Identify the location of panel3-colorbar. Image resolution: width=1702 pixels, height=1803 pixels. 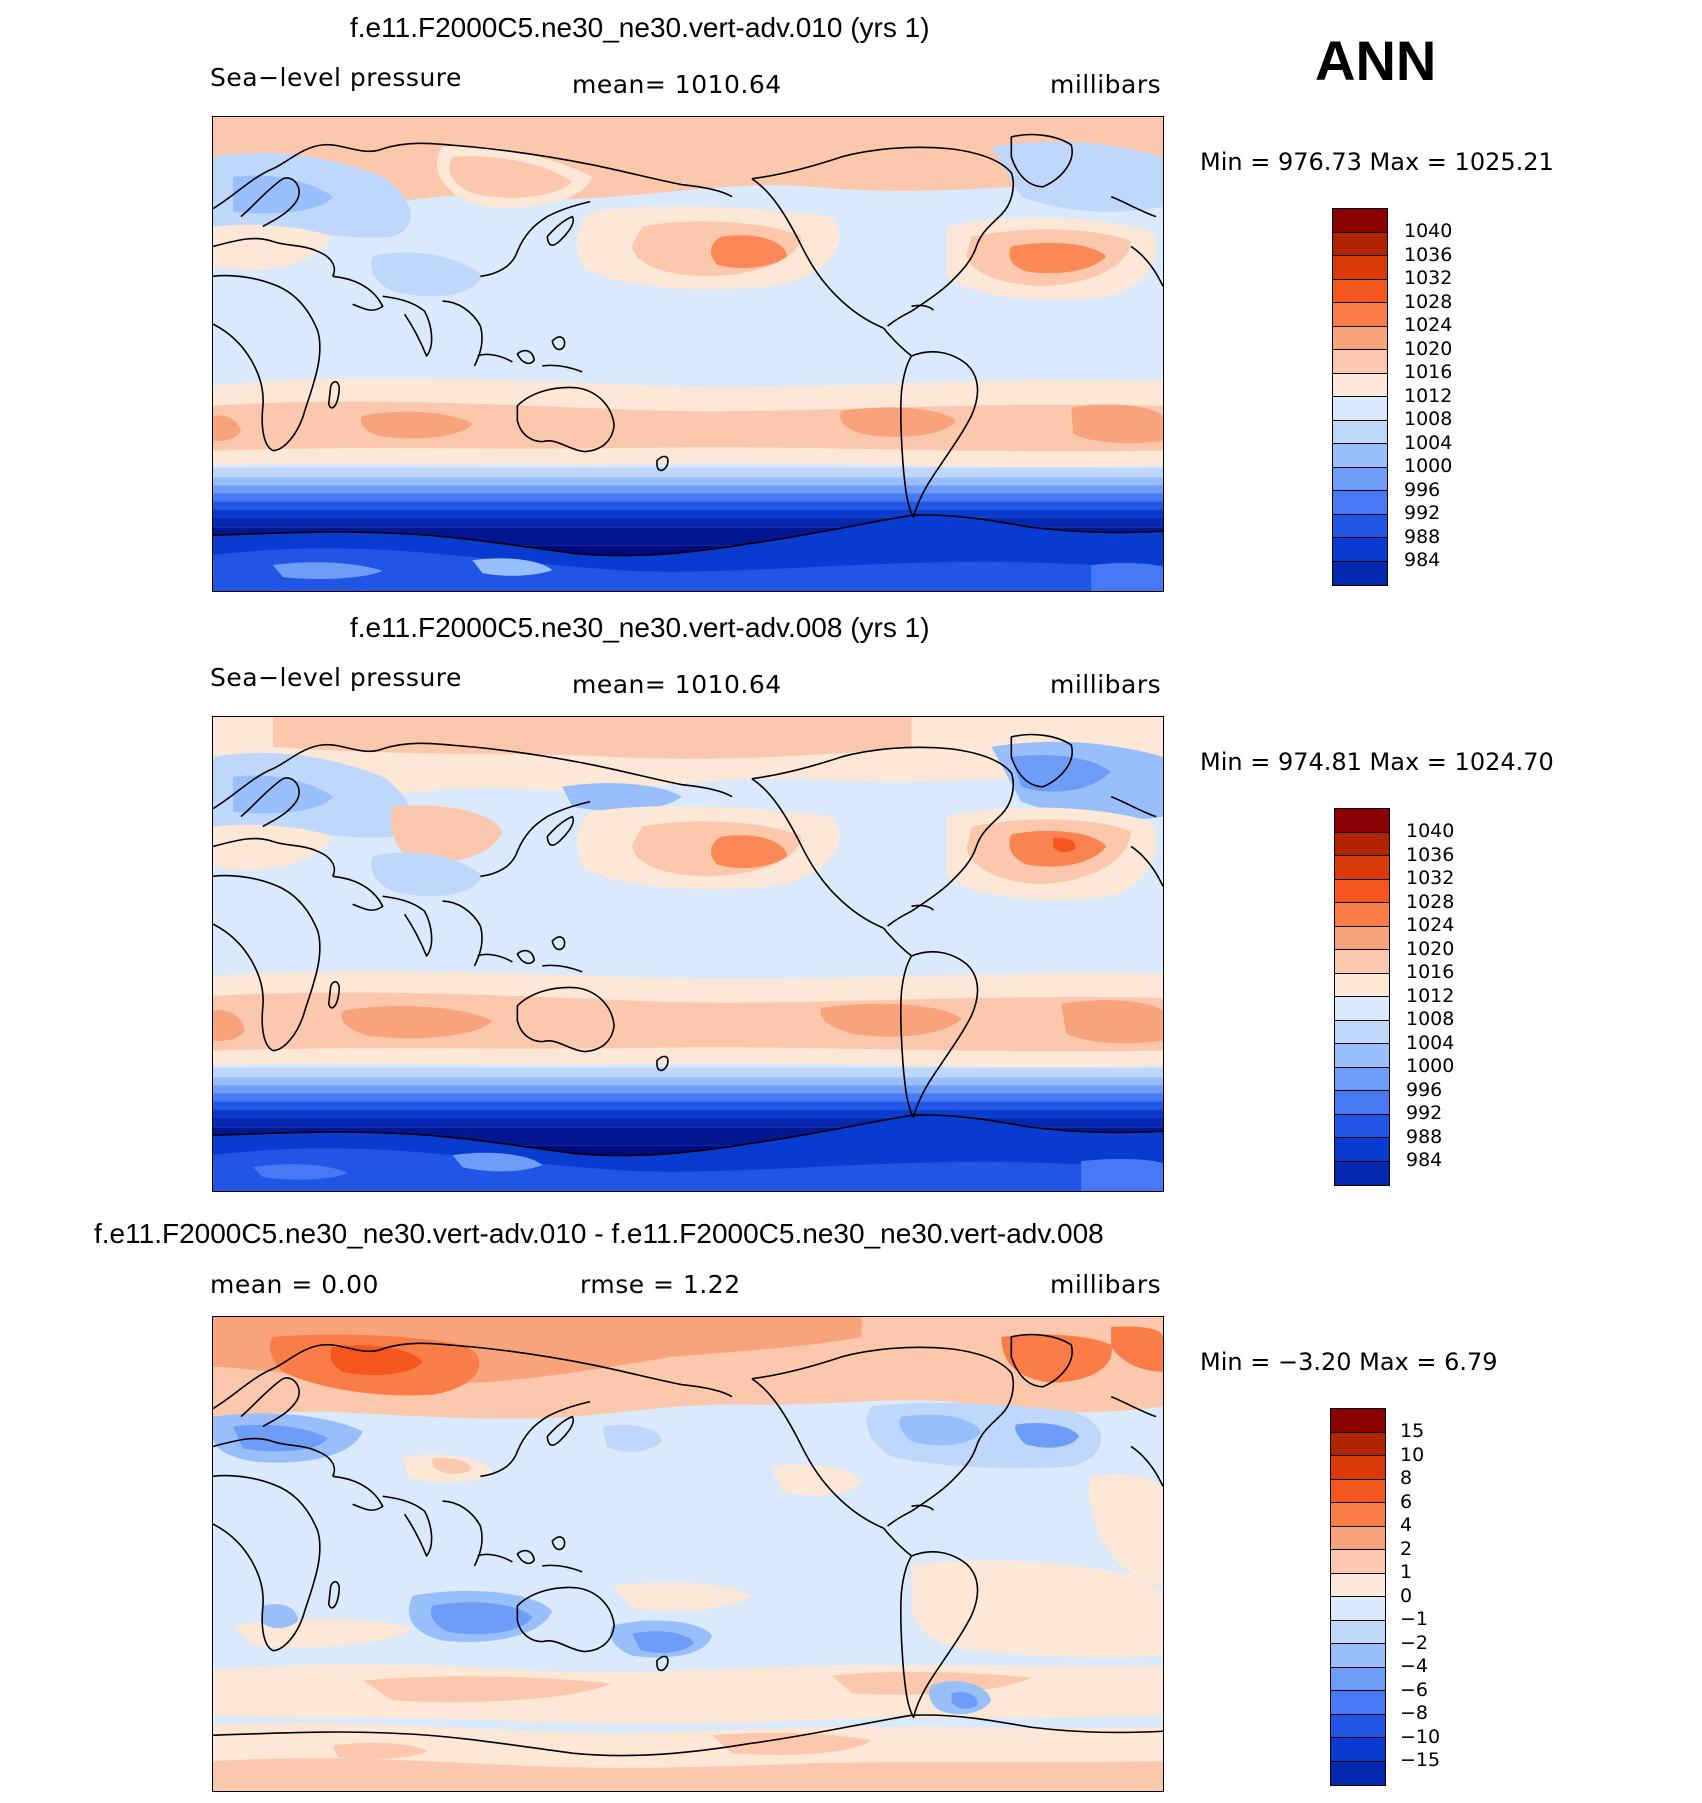
(1358, 1597).